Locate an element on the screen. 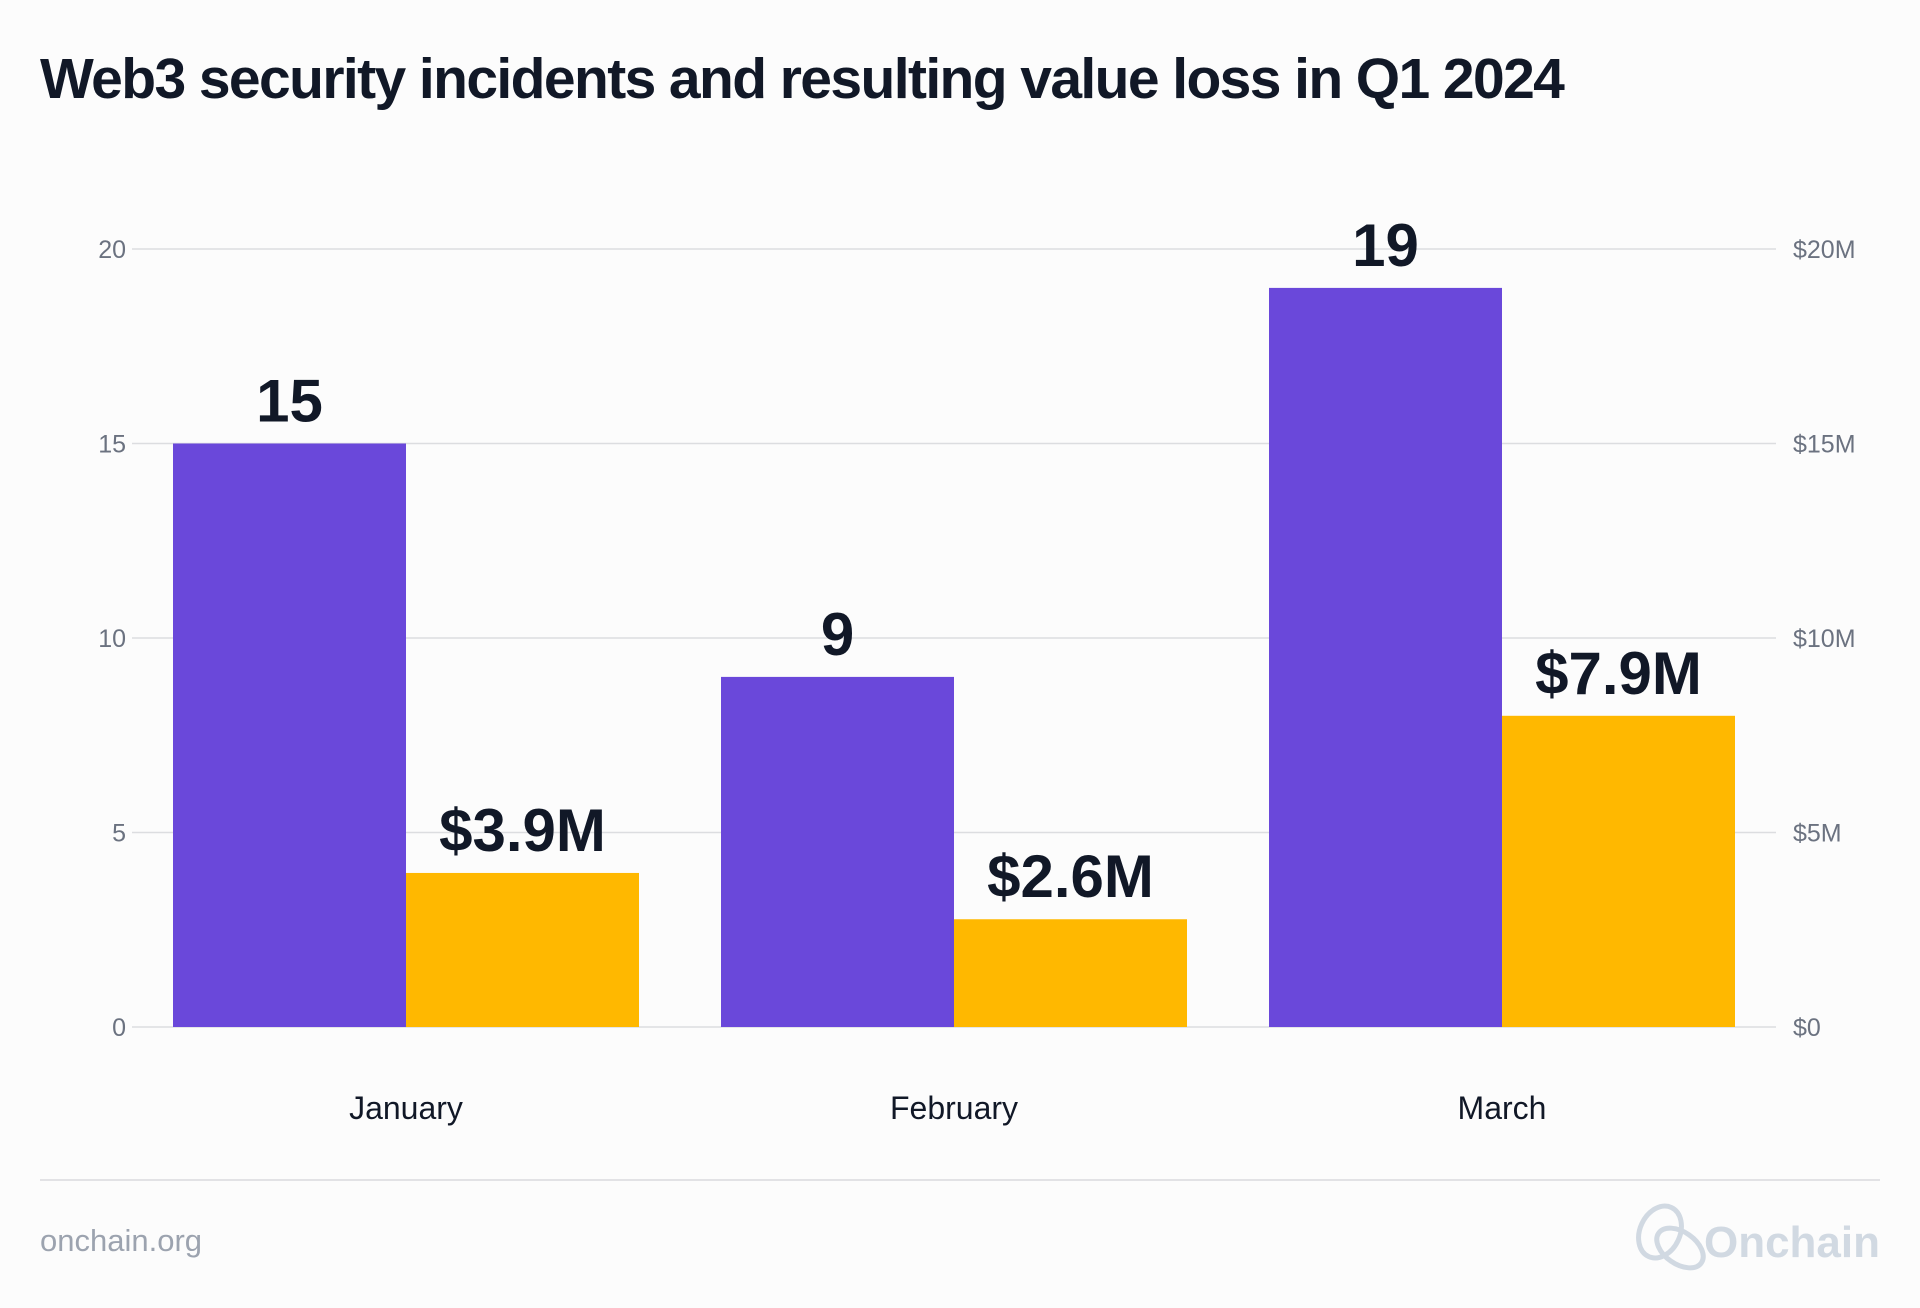  incidents-data-label: 19 is located at coordinates (1385, 245).